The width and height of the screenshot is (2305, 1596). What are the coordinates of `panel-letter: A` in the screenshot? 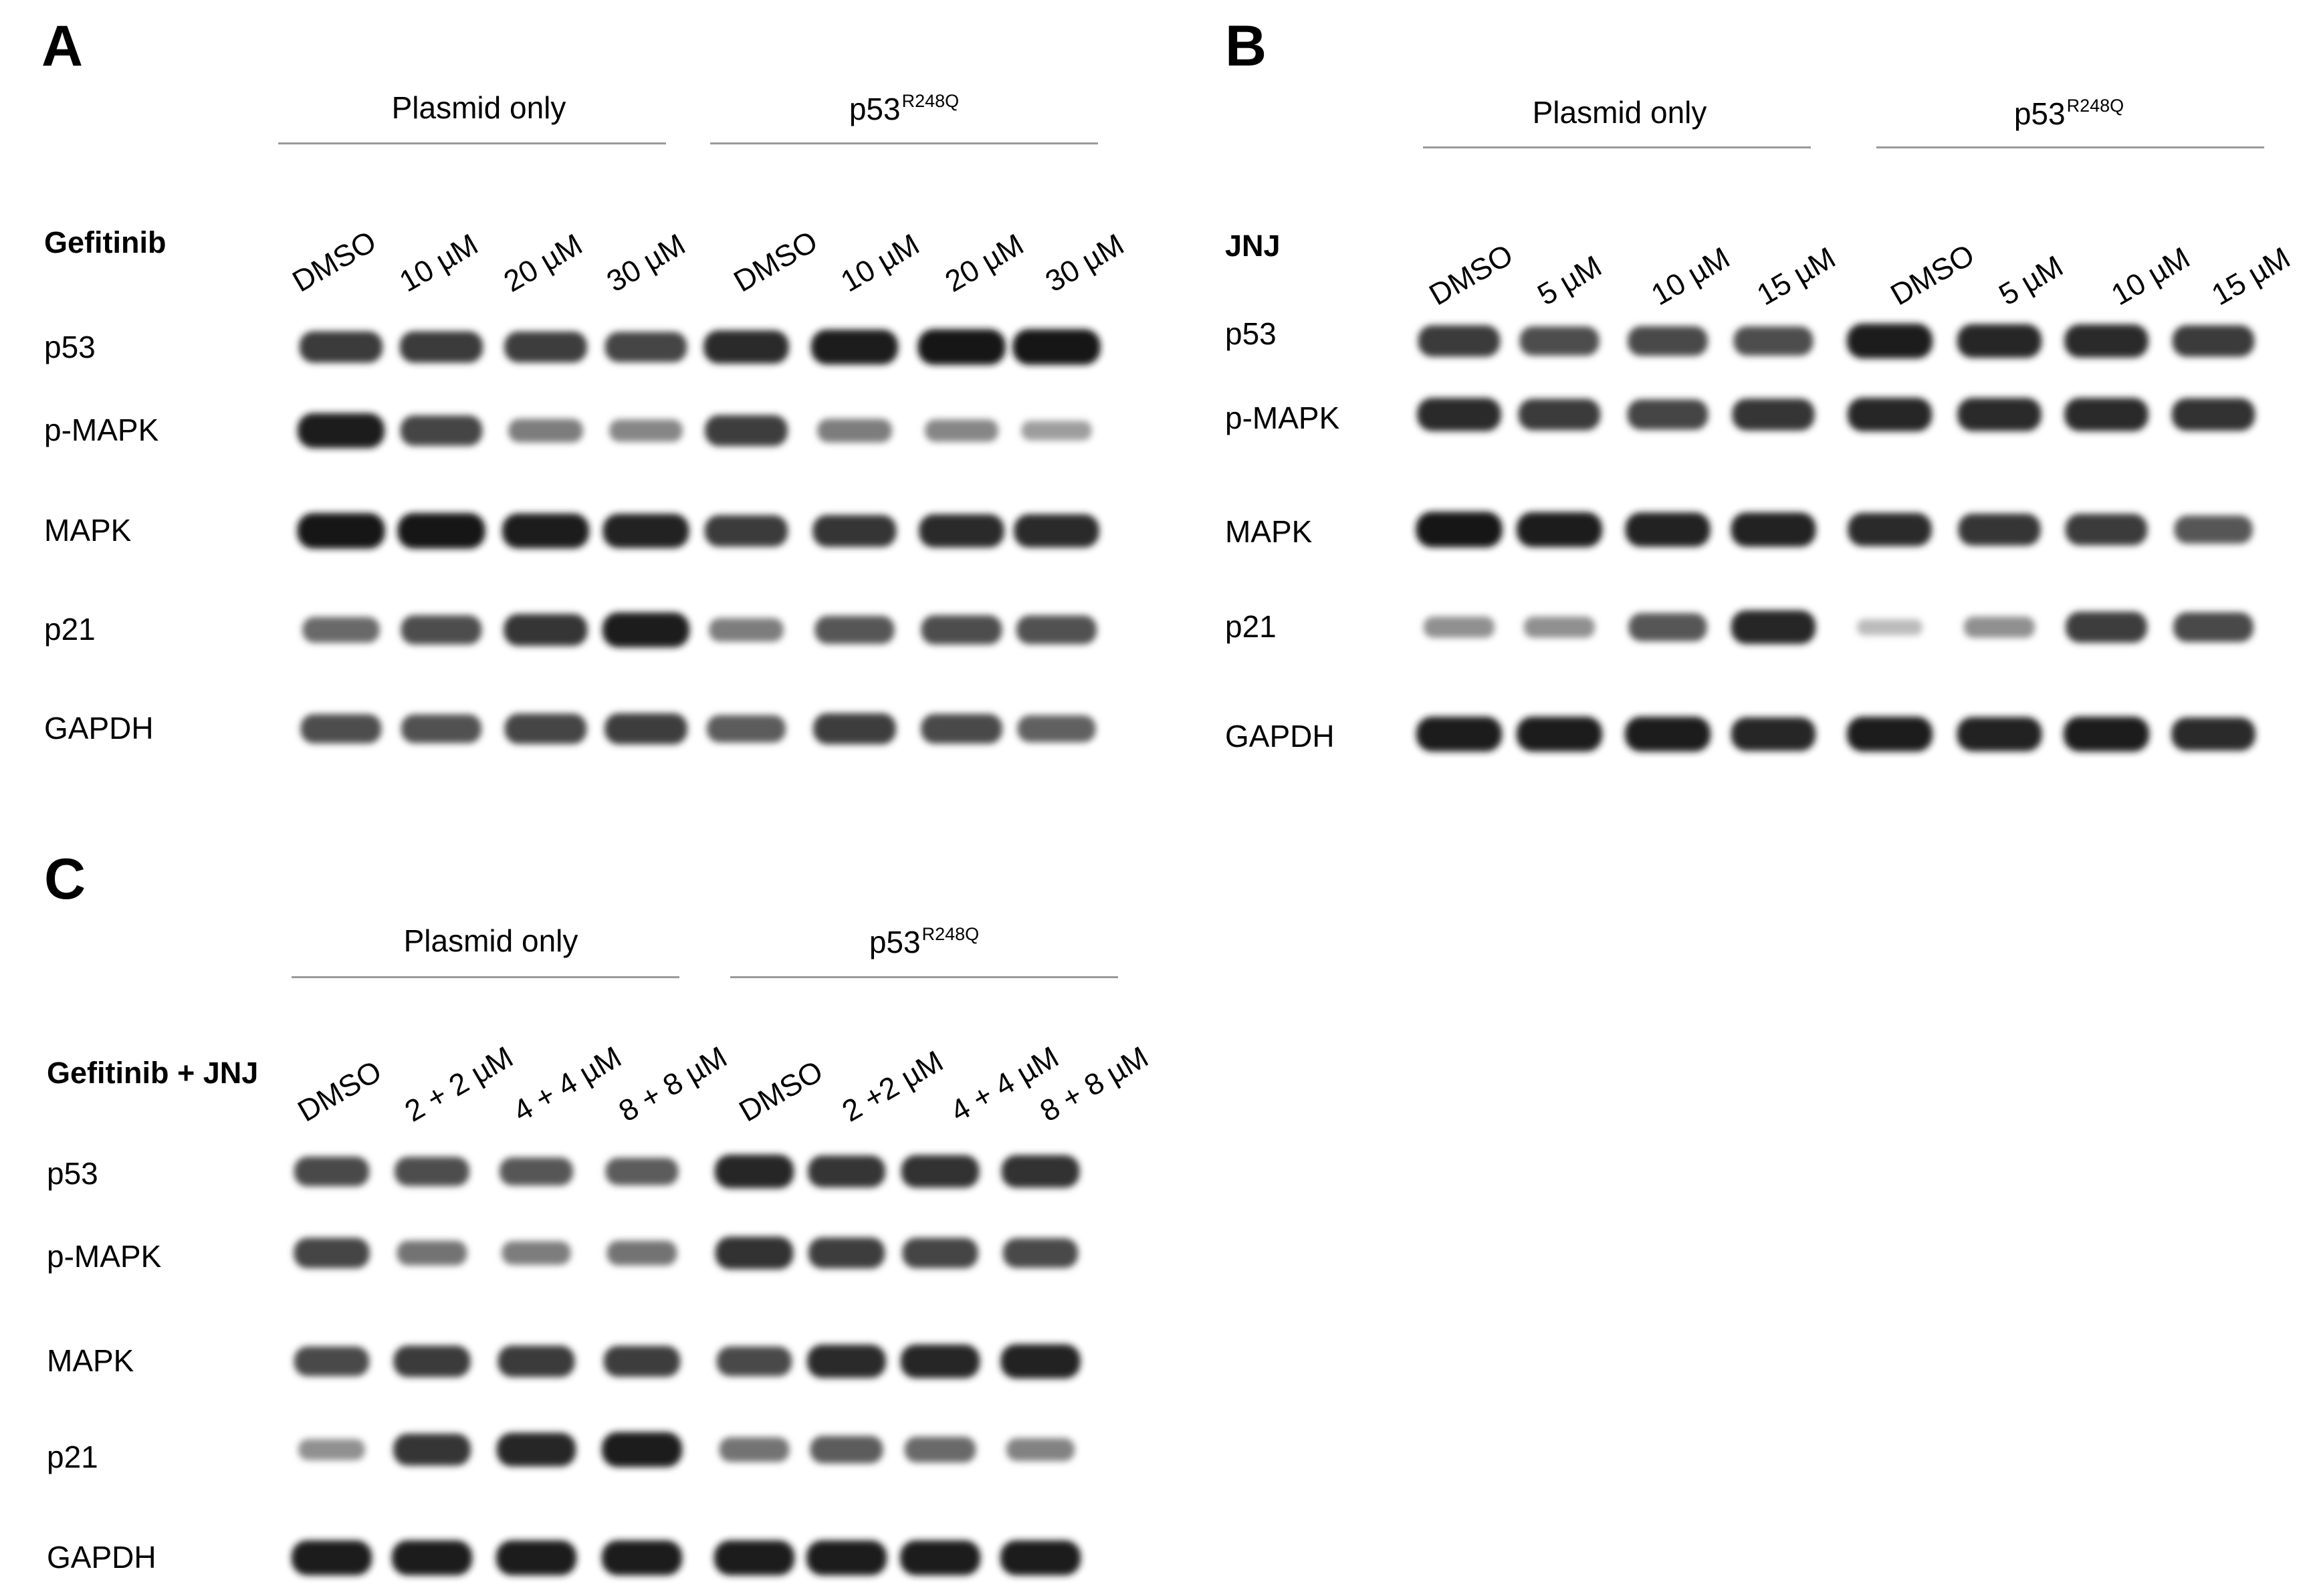 It's located at (62, 46).